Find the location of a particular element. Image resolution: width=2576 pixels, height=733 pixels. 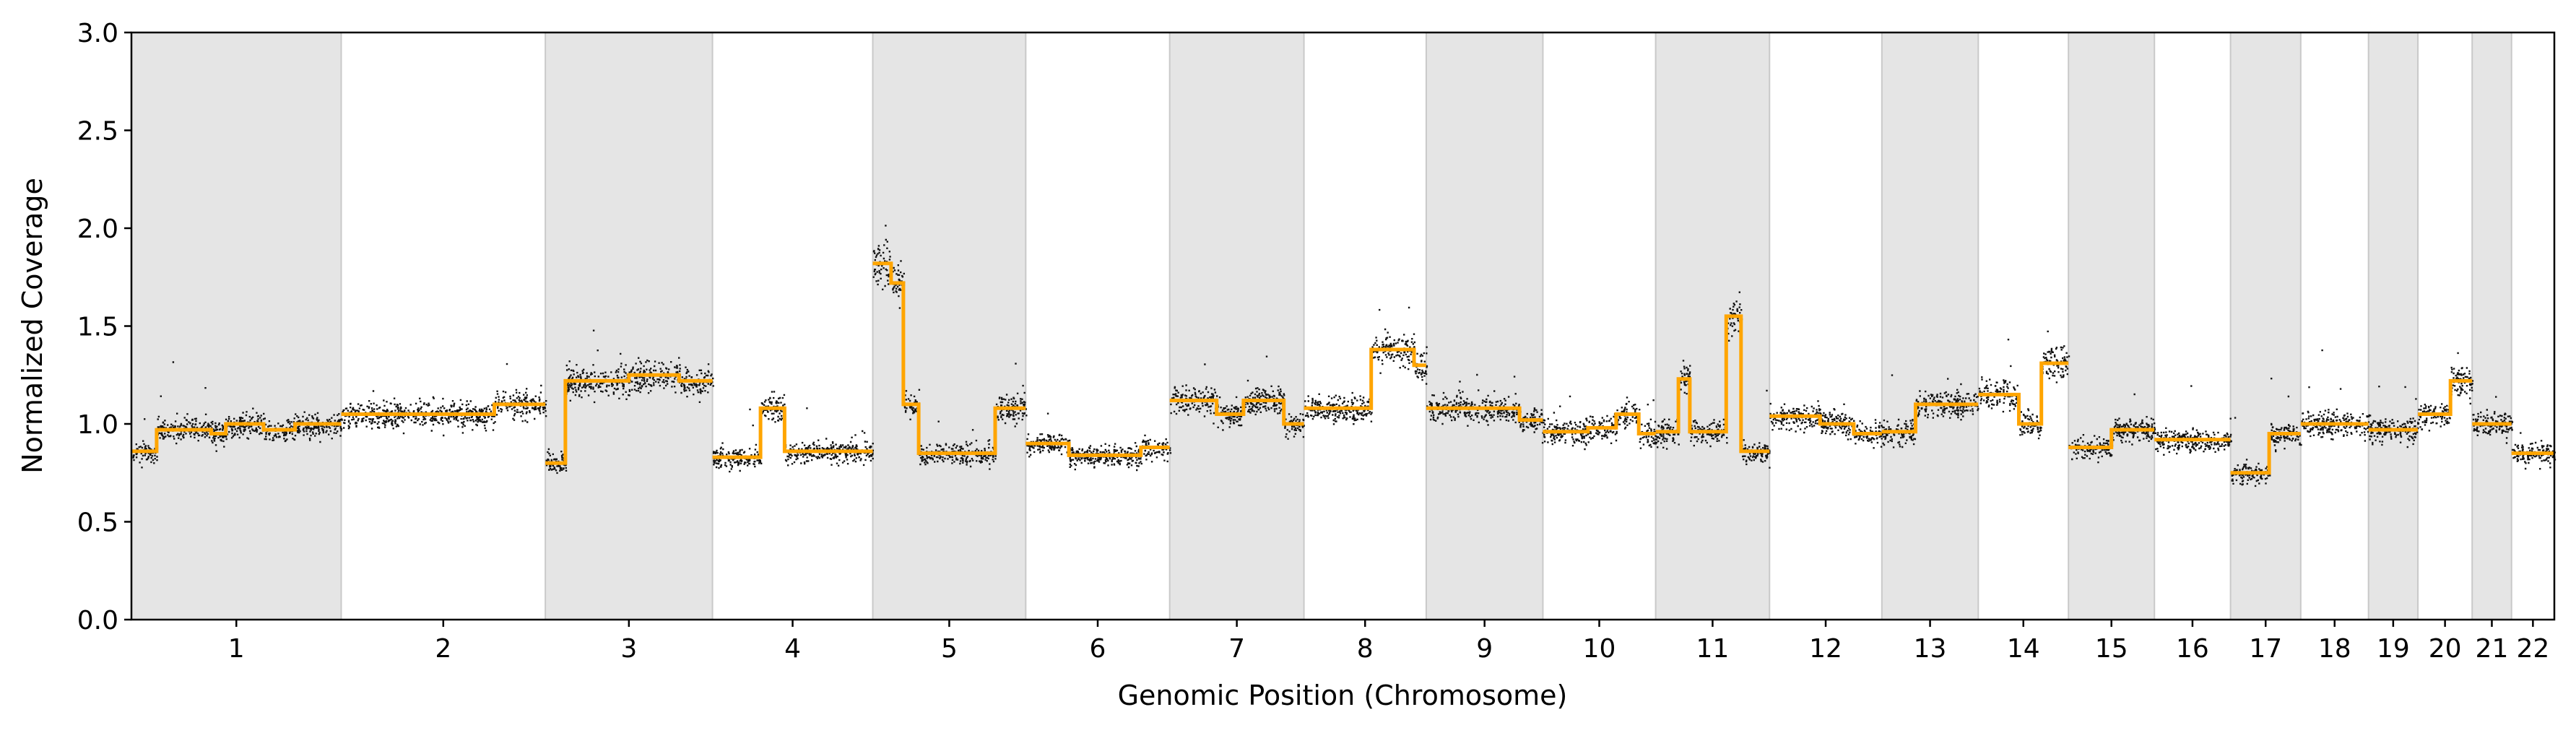

x-tick-label-chr-21: 21 is located at coordinates (2492, 649).